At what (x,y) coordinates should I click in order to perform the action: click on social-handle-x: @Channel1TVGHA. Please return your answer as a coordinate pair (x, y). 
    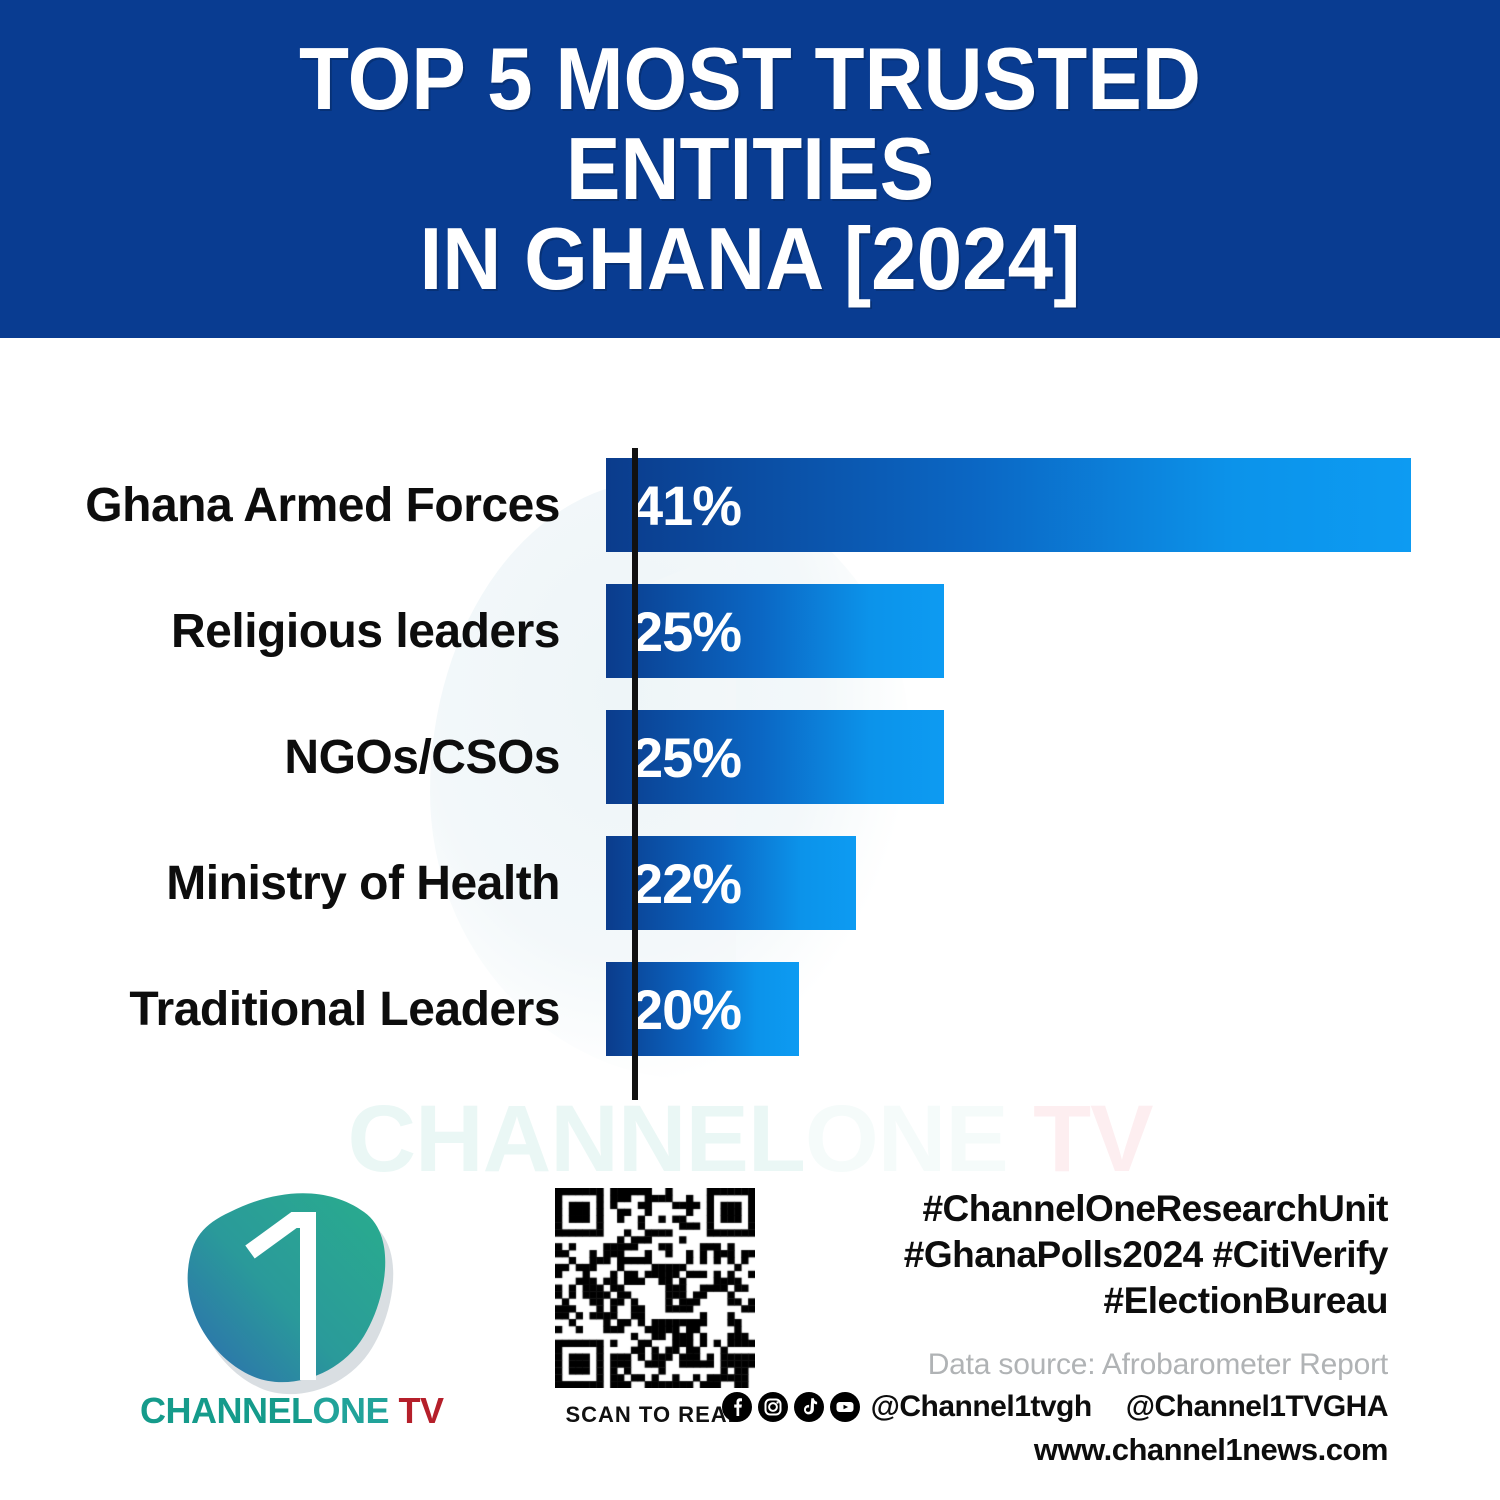
    Looking at the image, I should click on (1257, 1406).